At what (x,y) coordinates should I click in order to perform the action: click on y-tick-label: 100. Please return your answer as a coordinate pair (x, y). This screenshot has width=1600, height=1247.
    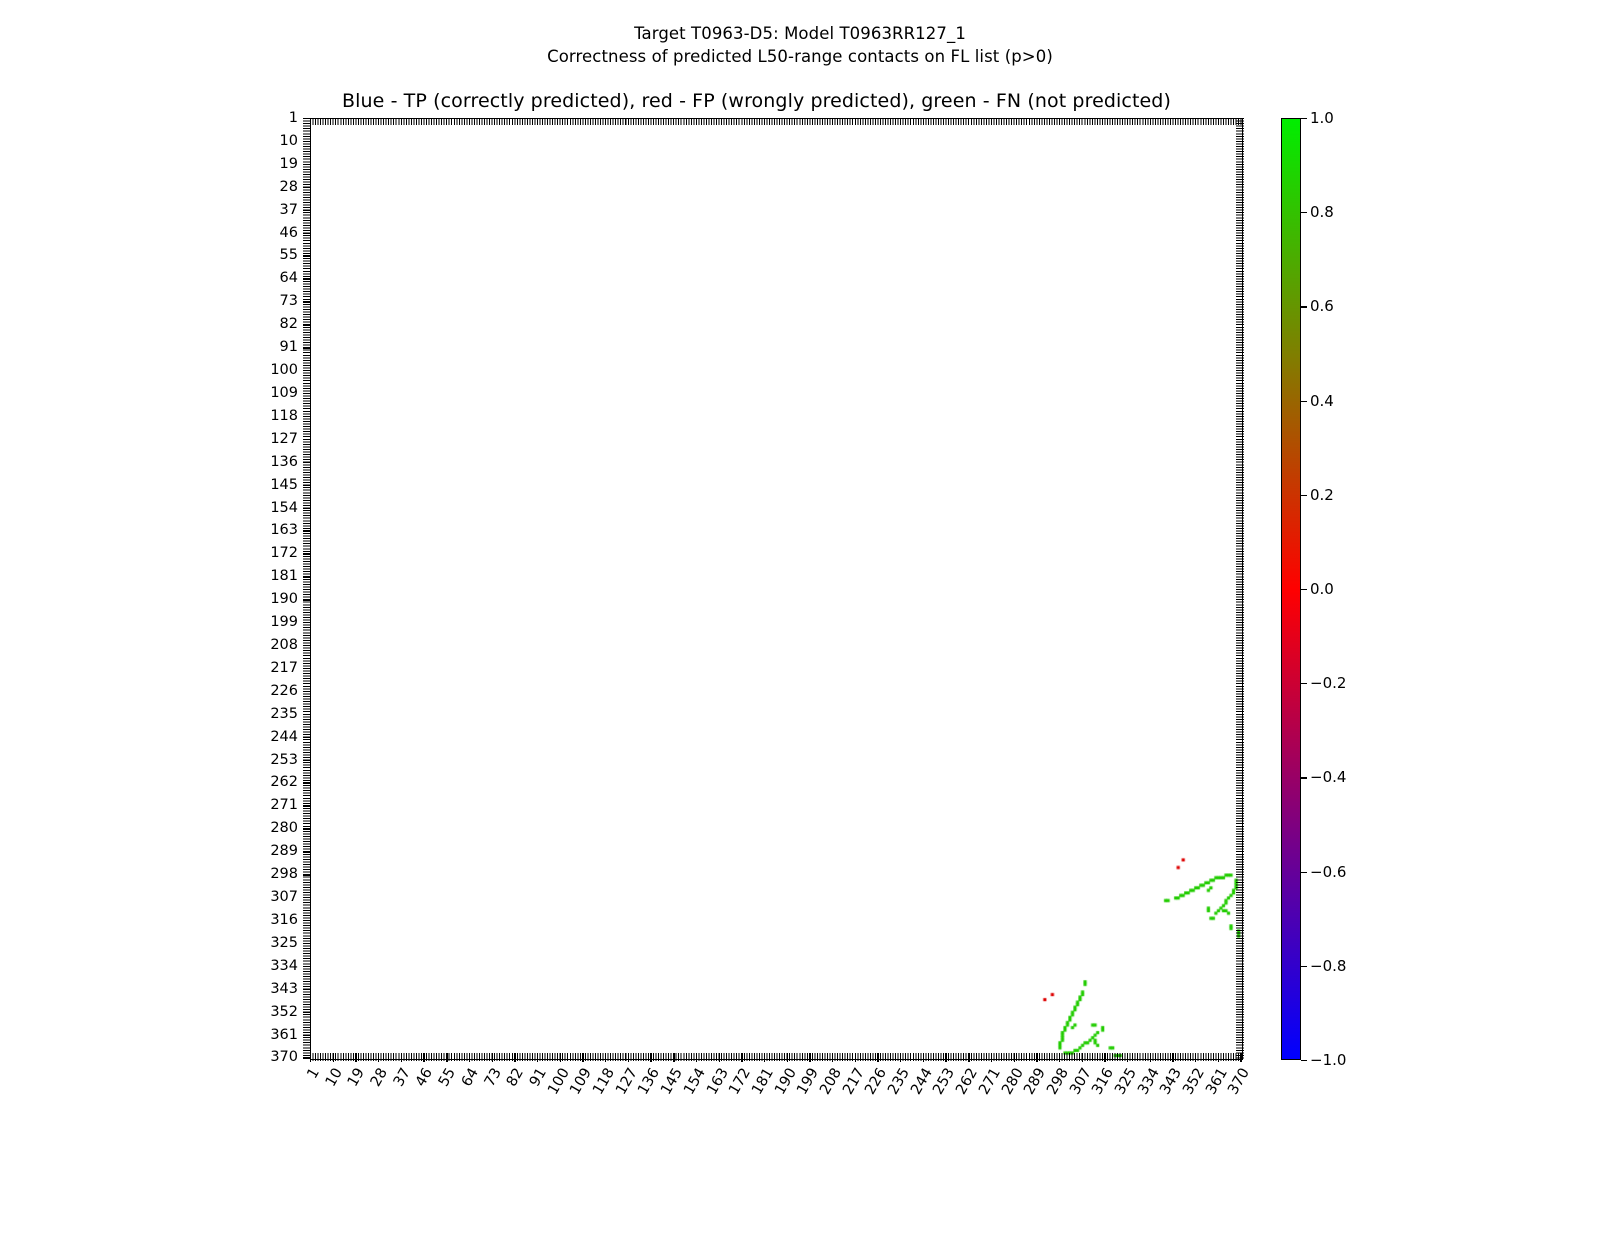
    Looking at the image, I should click on (284, 370).